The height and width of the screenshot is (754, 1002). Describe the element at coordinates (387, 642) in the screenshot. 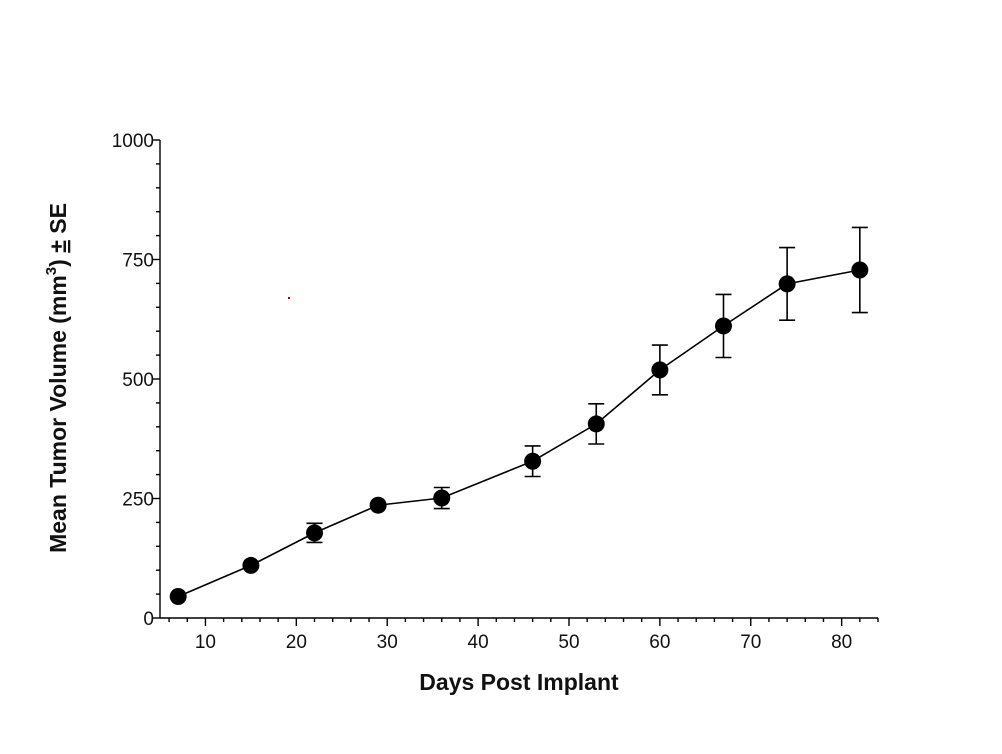

I see `x-tick-label-30: 30` at that location.